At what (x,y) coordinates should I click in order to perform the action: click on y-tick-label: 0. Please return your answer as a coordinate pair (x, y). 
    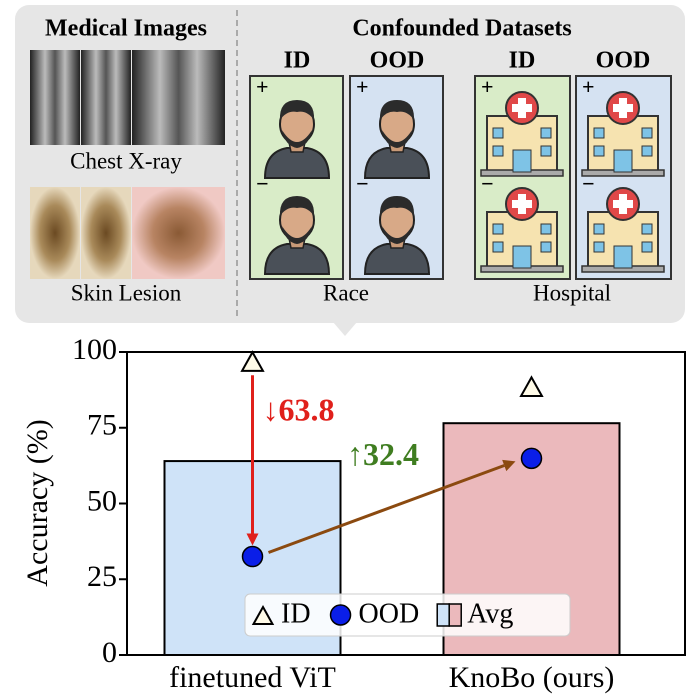
    Looking at the image, I should click on (109, 652).